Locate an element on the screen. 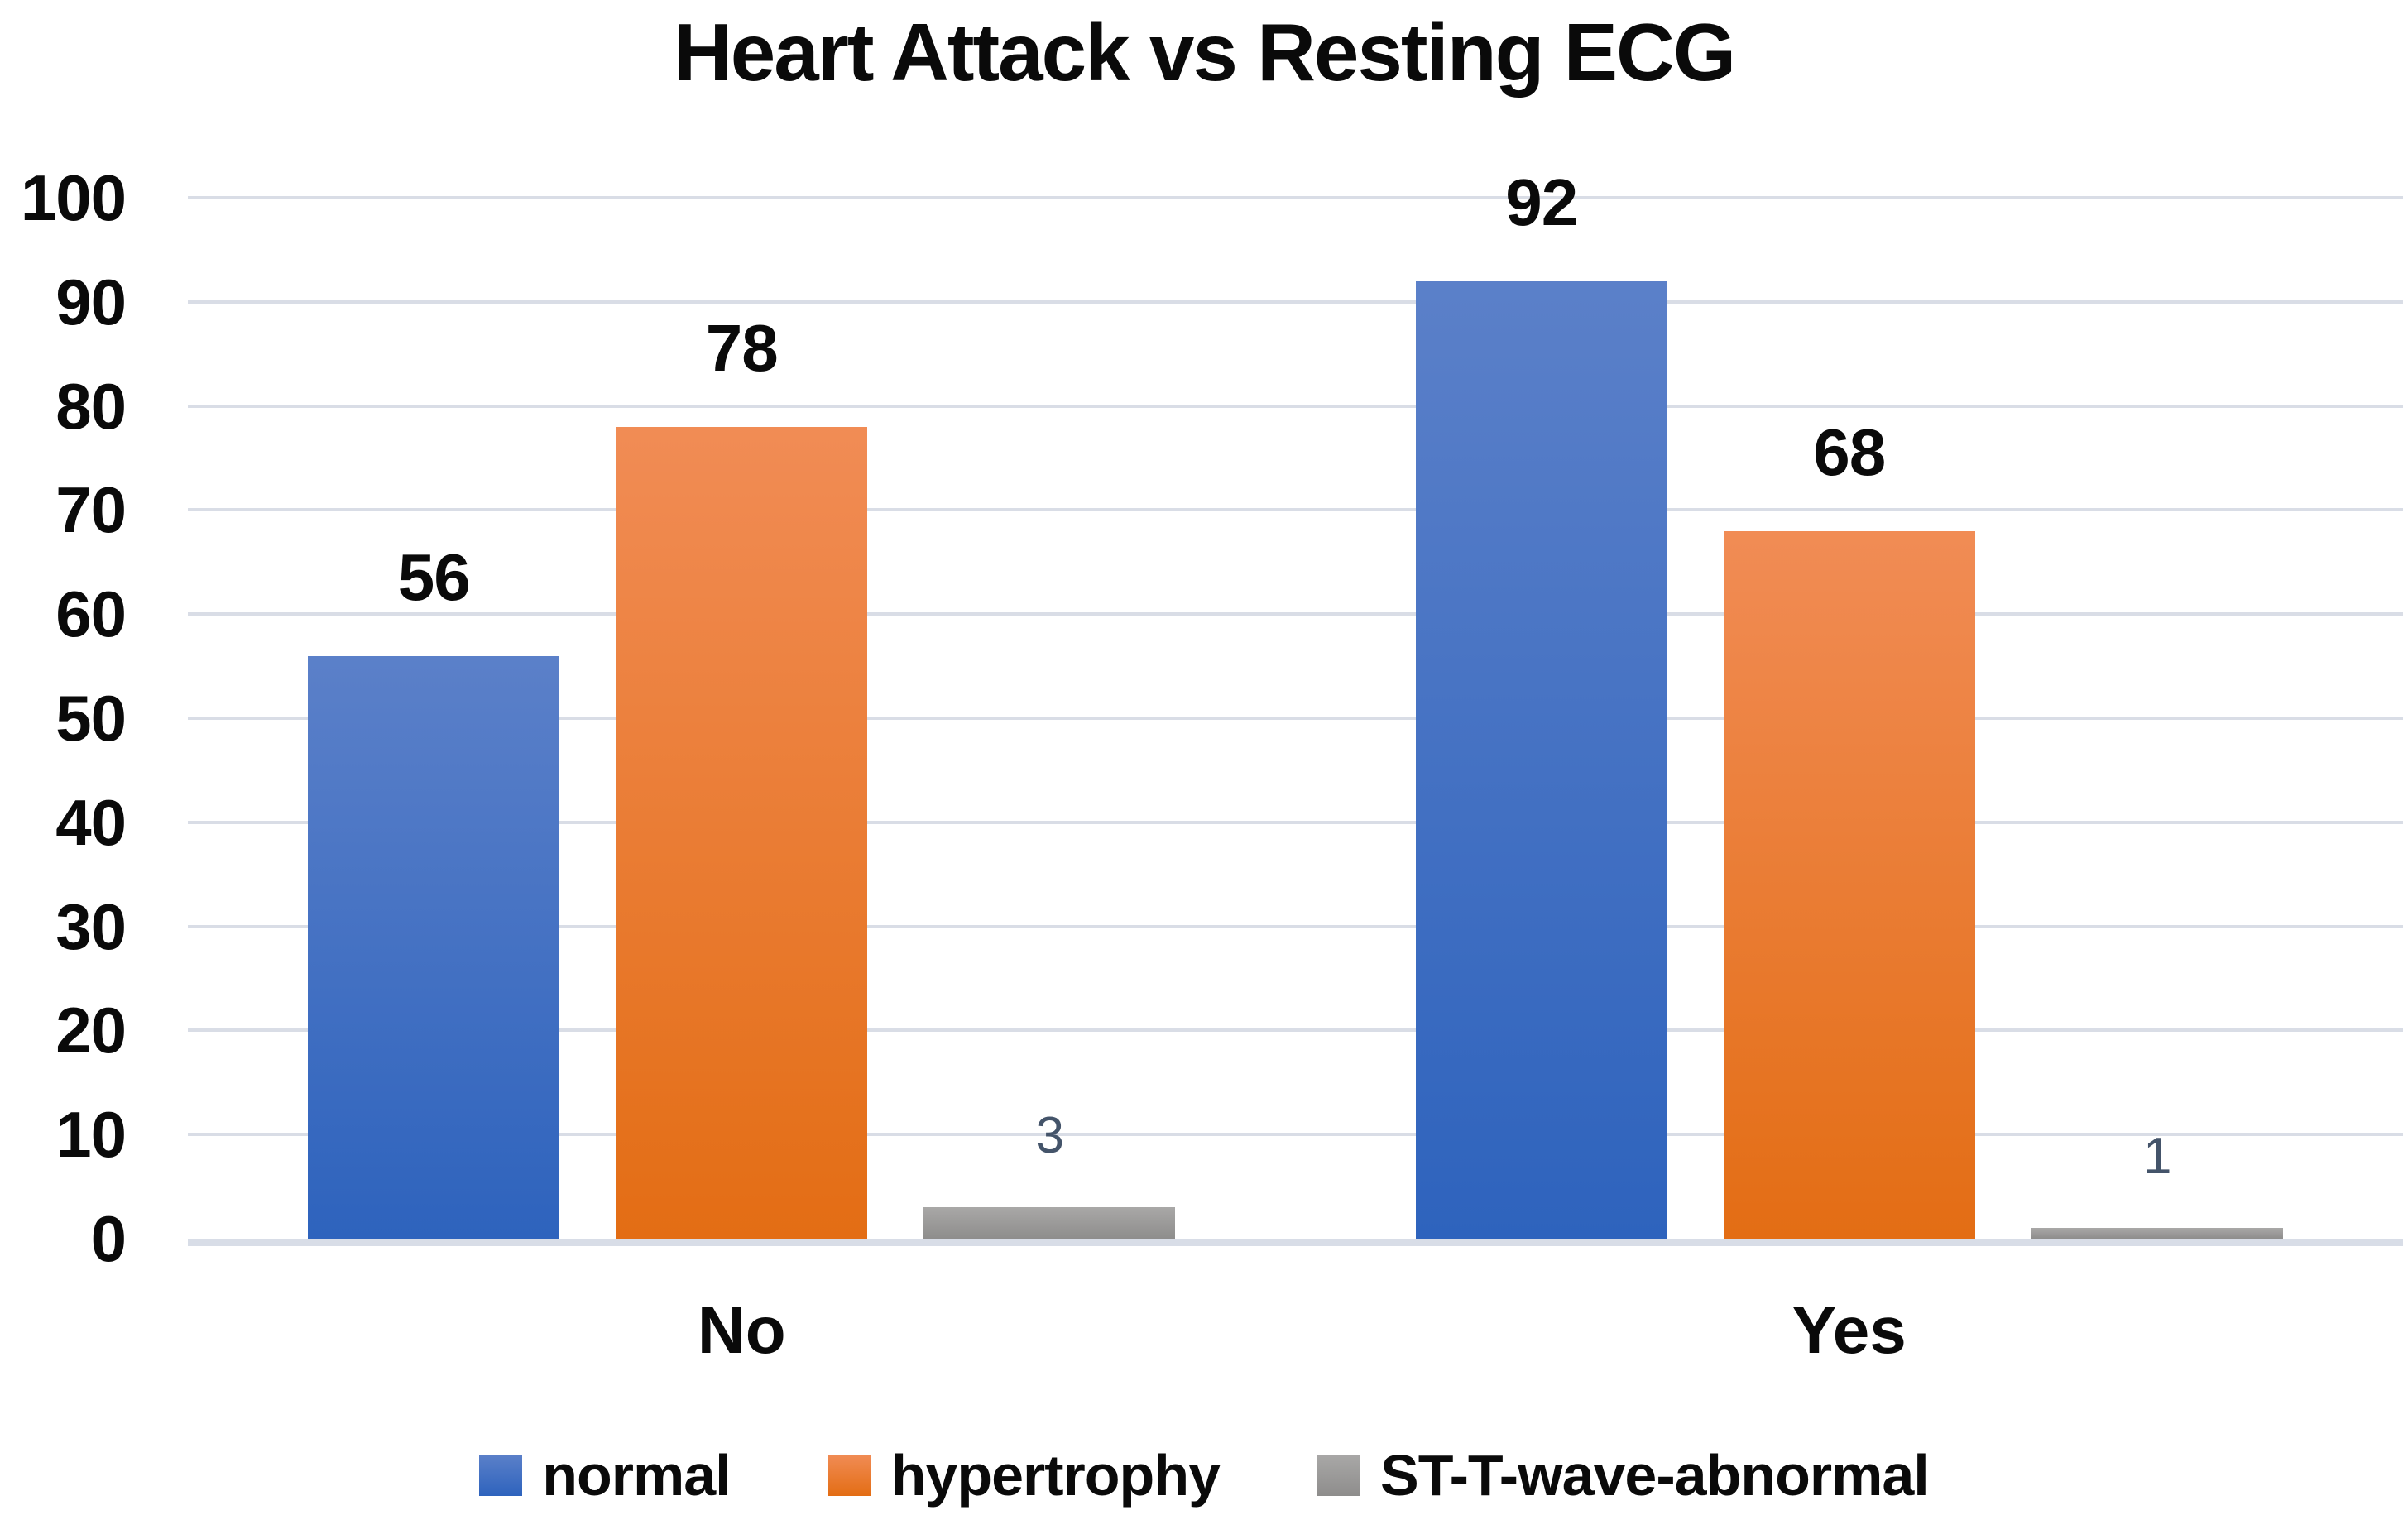 The width and height of the screenshot is (2408, 1539). y-tick-label: 90 is located at coordinates (91, 301).